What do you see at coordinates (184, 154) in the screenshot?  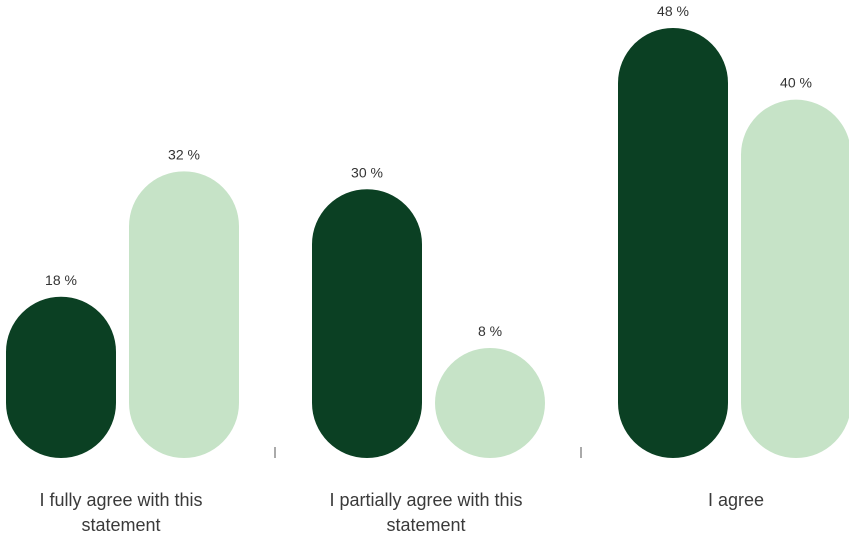 I see `value-label-series-2-cat-1: 32 %` at bounding box center [184, 154].